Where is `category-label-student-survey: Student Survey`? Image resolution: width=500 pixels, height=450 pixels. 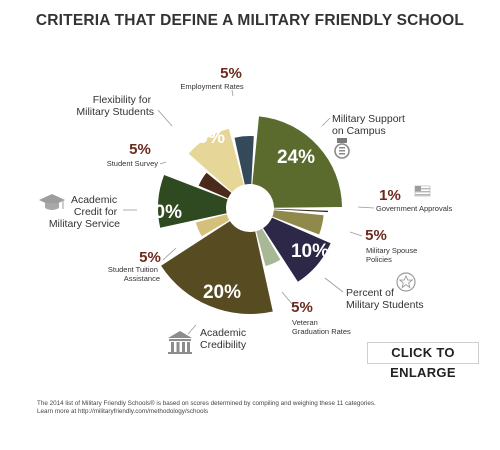
category-label-student-survey: Student Survey is located at coordinates (133, 163).